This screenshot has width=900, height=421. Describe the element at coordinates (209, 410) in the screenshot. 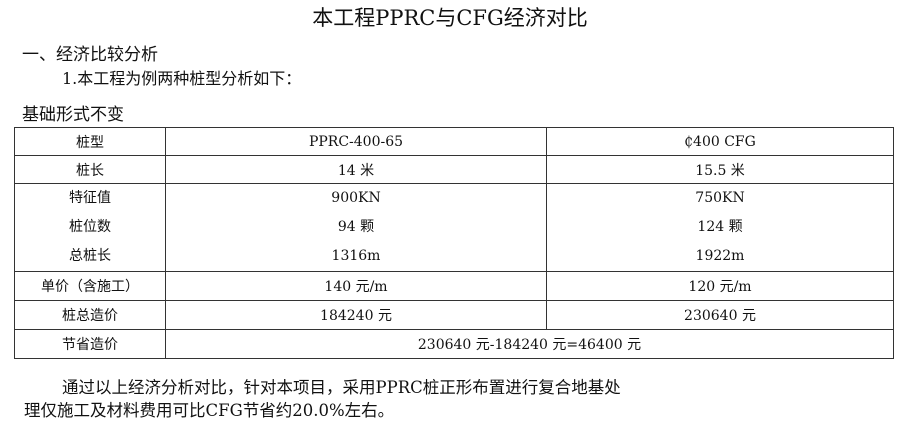

I see `conclusion-text: 理仅施工及材料费用可比CFG节省约20.0%左右。` at that location.